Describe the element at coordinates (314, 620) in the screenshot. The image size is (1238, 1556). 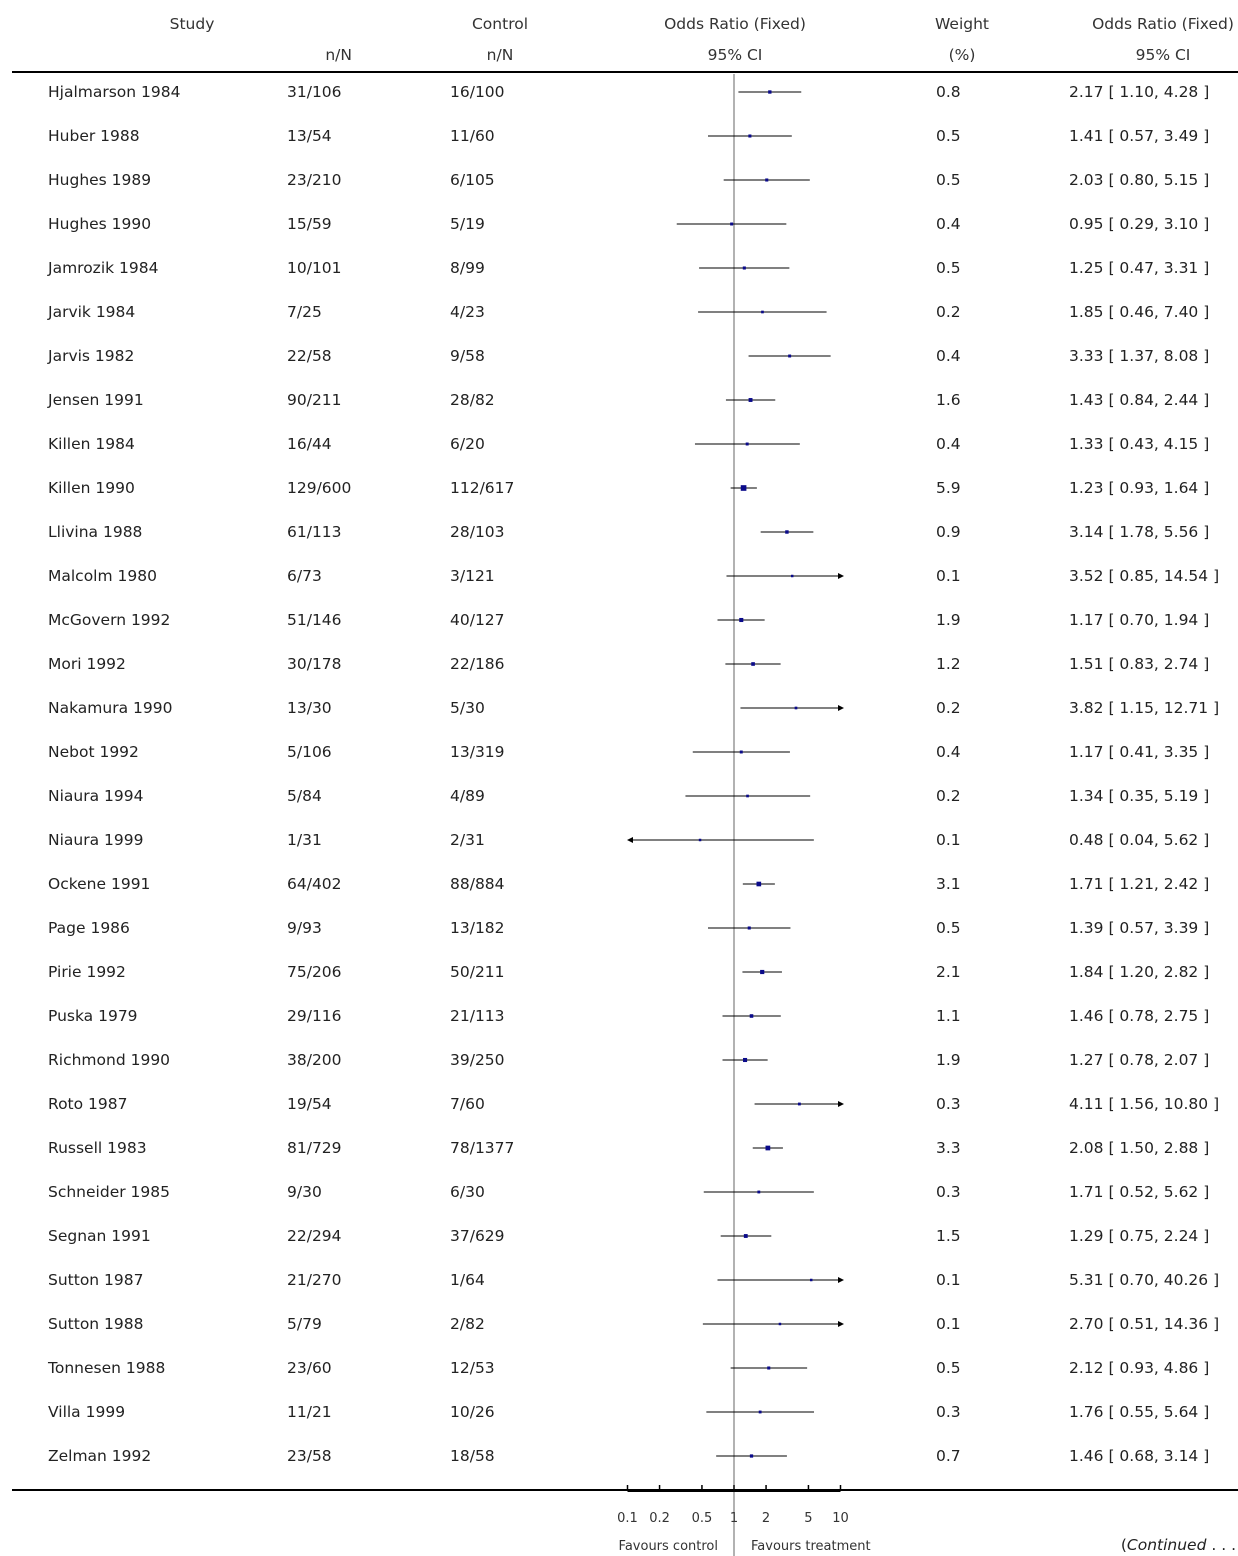
I see `treatment-events: 51/146` at that location.